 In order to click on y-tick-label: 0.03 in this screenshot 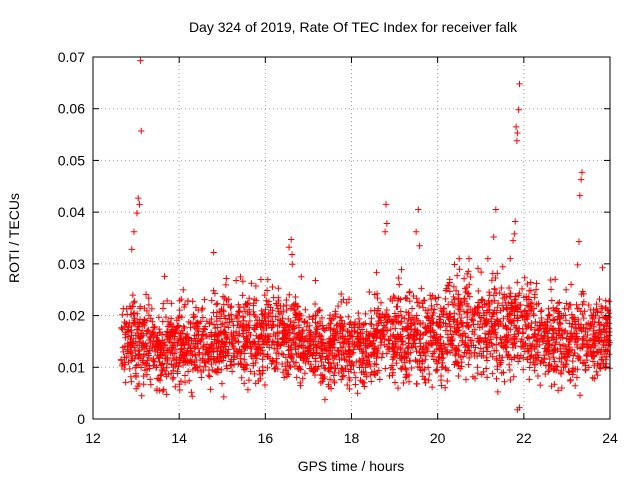, I will do `click(71, 264)`.